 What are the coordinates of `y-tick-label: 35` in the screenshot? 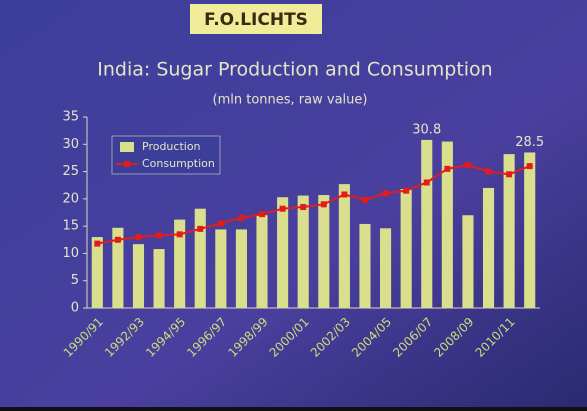 It's located at (70, 117).